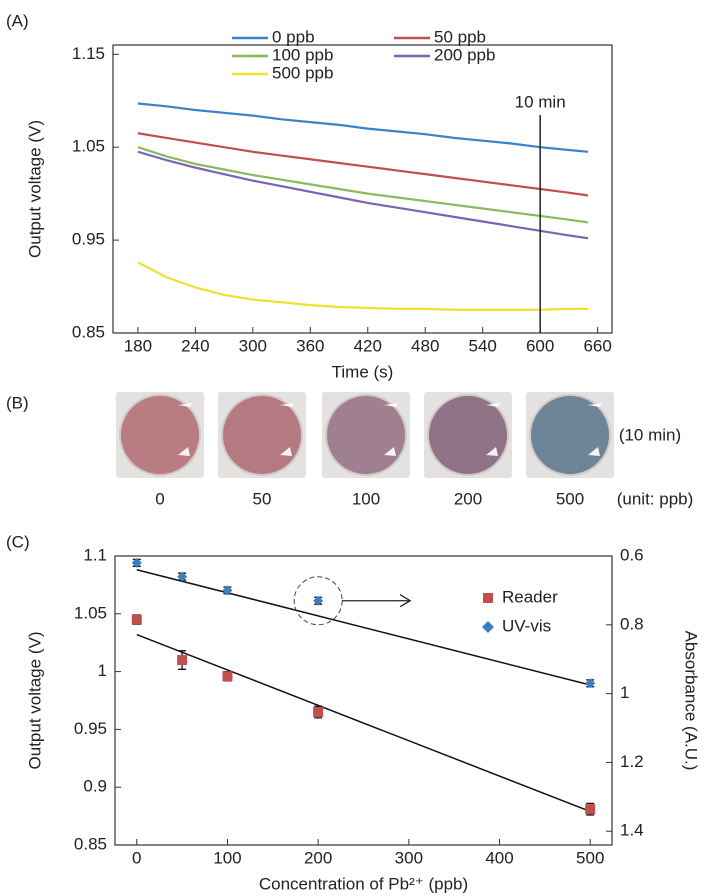 This screenshot has width=715, height=896. Describe the element at coordinates (464, 54) in the screenshot. I see `legend-label: 200 ppb` at that location.